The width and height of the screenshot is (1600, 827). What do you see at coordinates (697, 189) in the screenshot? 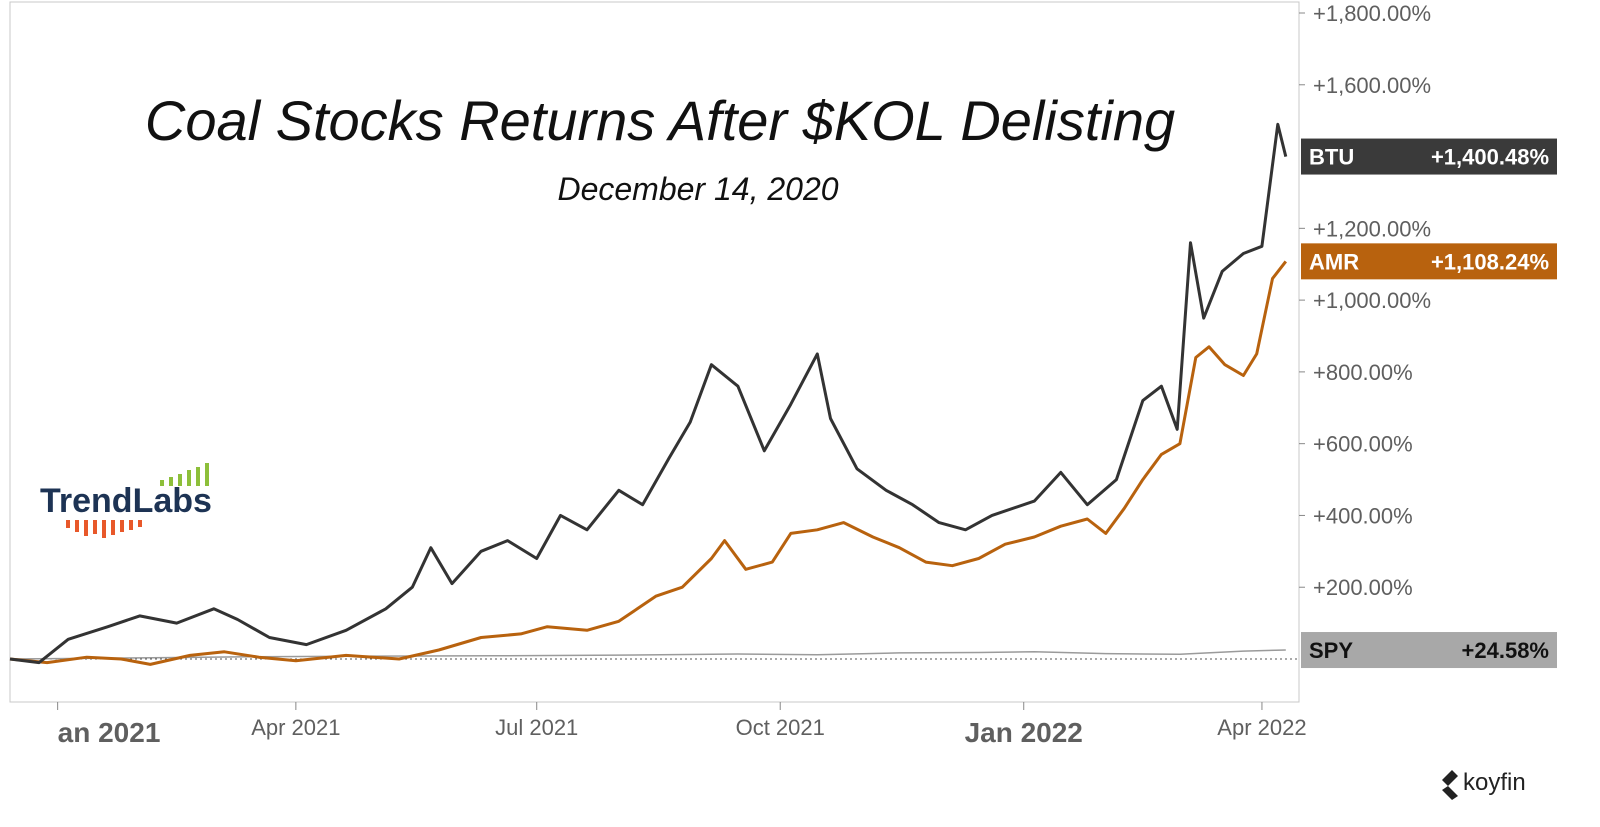
I see `chart-subtitle: December 14, 2020` at bounding box center [697, 189].